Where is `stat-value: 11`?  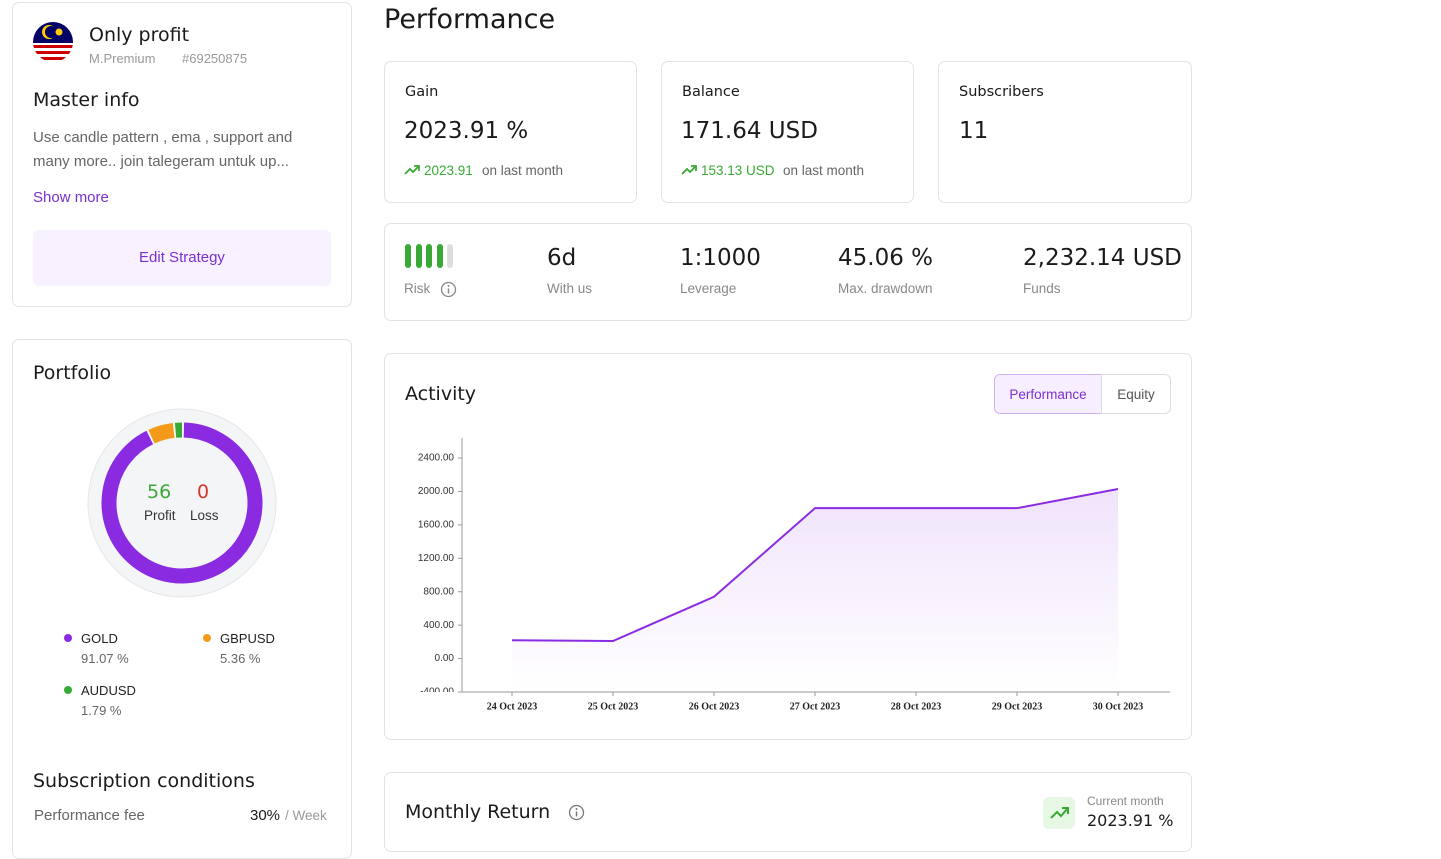
stat-value: 11 is located at coordinates (973, 131).